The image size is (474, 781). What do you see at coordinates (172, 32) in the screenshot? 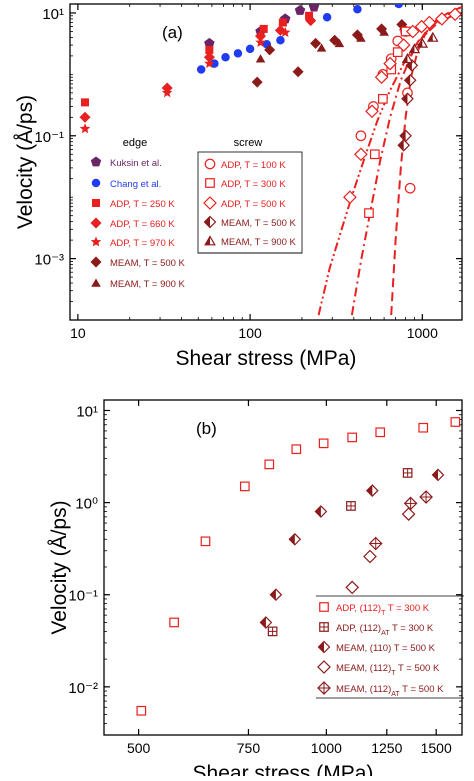
I see `panel-label: (a)` at bounding box center [172, 32].